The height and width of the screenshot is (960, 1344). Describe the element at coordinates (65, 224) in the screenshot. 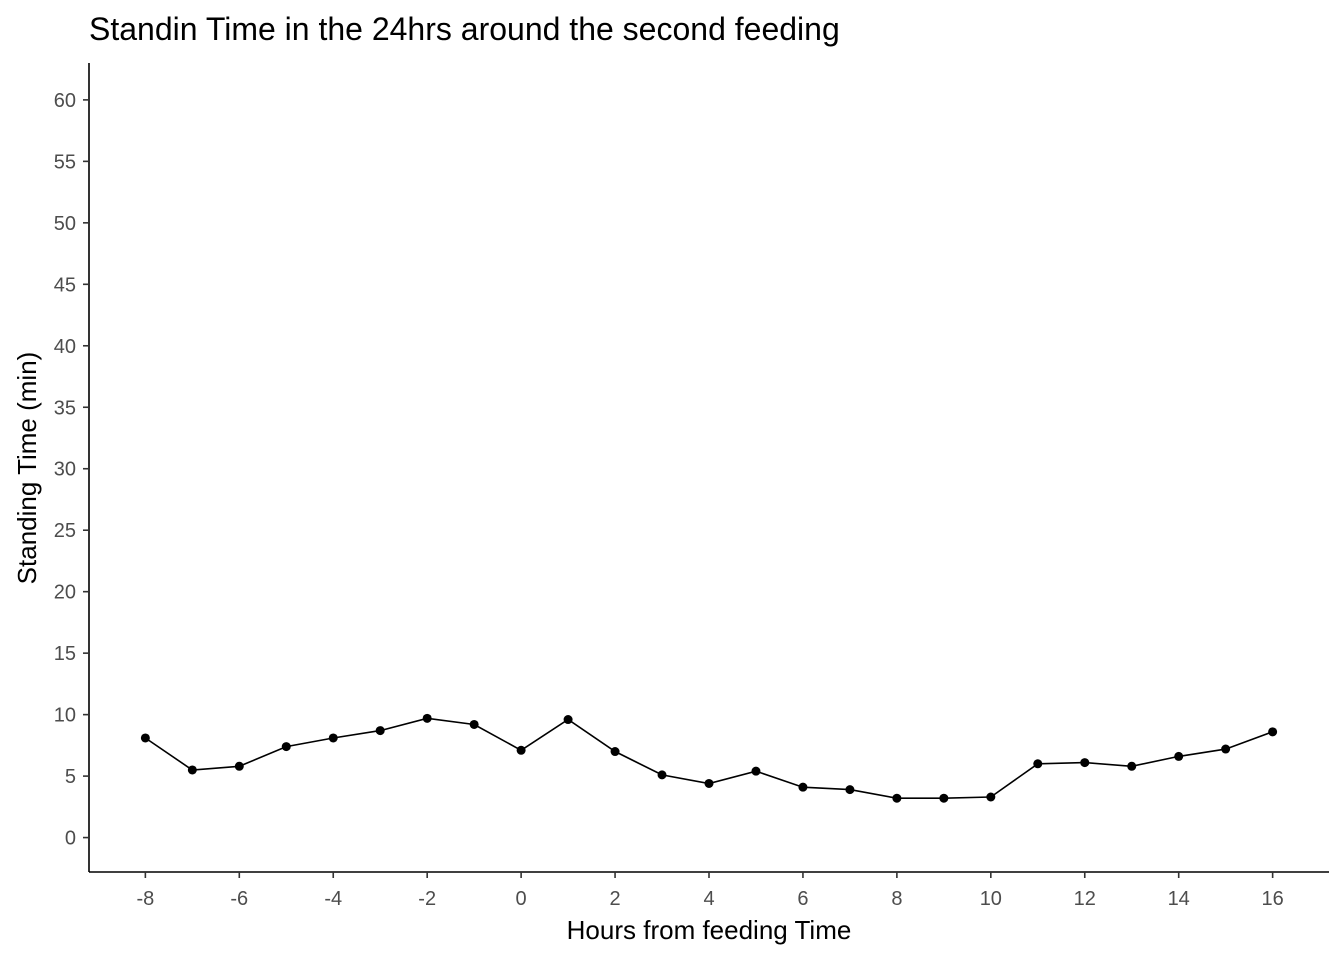

I see `y-tick-label: 50` at that location.